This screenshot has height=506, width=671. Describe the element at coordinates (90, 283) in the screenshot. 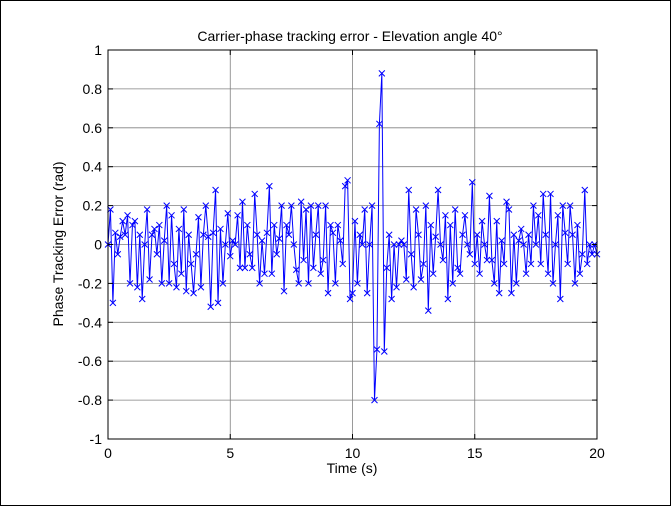

I see `y-tick-label-4: -0.2` at that location.